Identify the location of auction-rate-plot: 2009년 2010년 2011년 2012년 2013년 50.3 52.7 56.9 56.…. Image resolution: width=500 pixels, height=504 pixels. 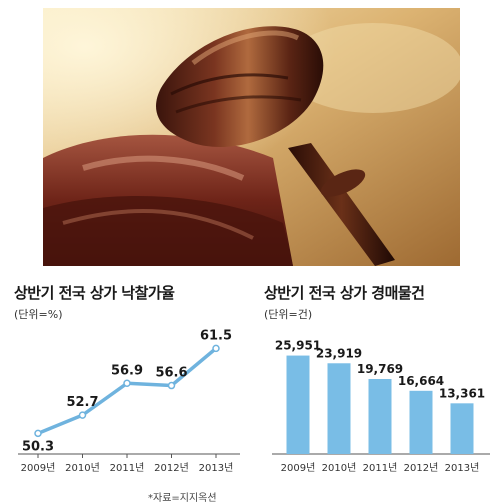
(129, 401).